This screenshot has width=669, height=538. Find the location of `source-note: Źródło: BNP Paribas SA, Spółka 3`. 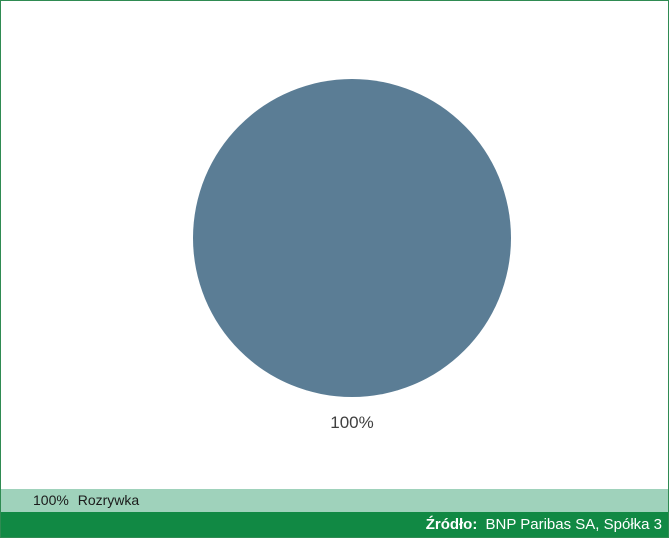

source-note: Źródło: BNP Paribas SA, Spółka 3 is located at coordinates (544, 524).